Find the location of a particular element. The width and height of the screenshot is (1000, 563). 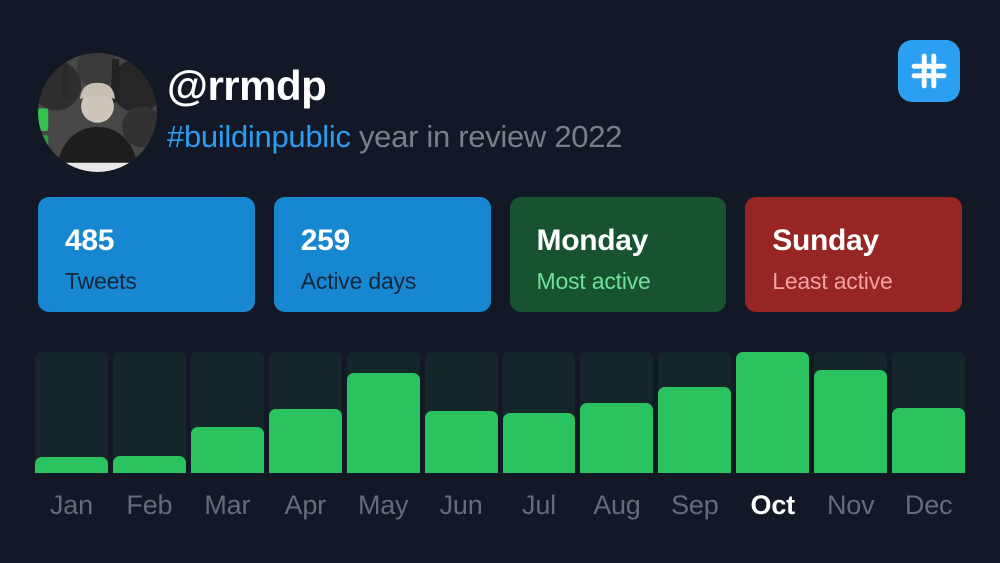

chart-bar-jun is located at coordinates (461, 442).